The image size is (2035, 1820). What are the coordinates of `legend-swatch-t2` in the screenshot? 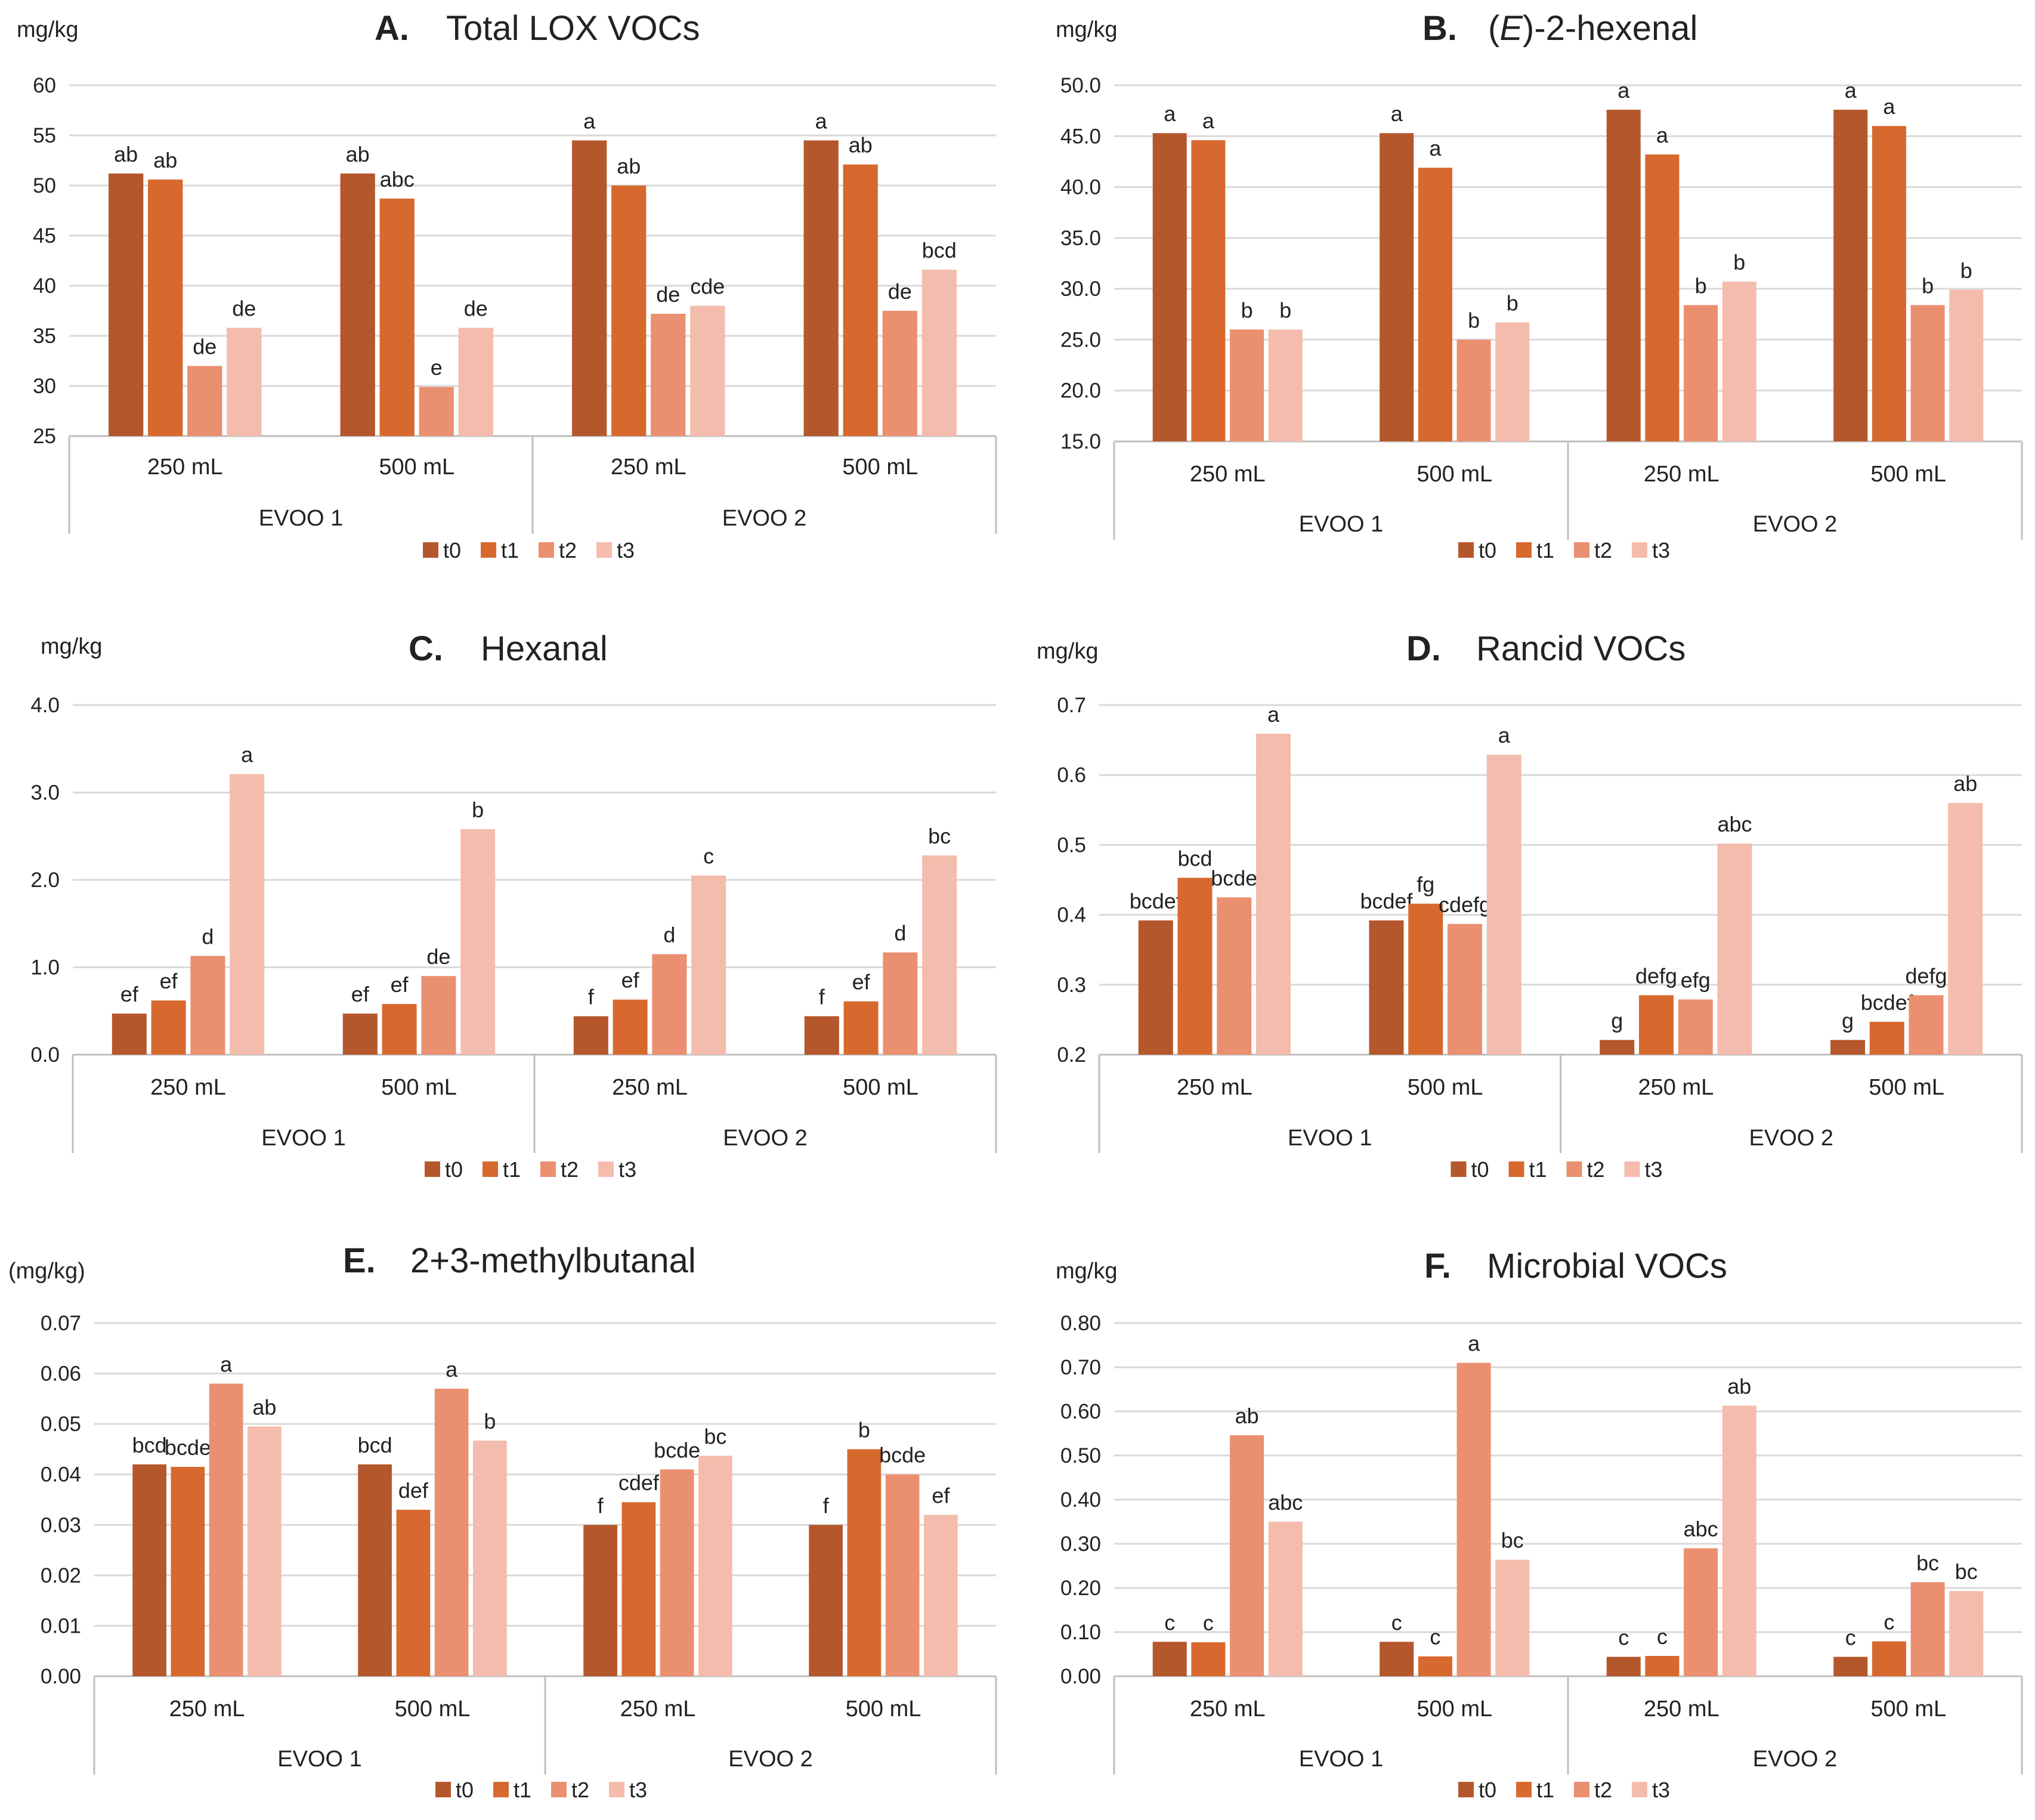 It's located at (546, 550).